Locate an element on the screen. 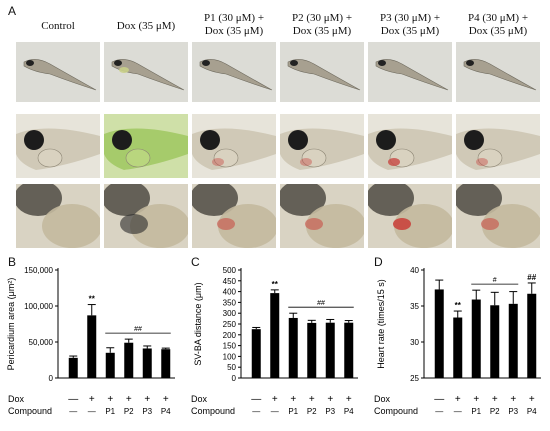 This screenshot has width=550, height=431. column-header-line1: Dox (35 μM) is located at coordinates (146, 26).